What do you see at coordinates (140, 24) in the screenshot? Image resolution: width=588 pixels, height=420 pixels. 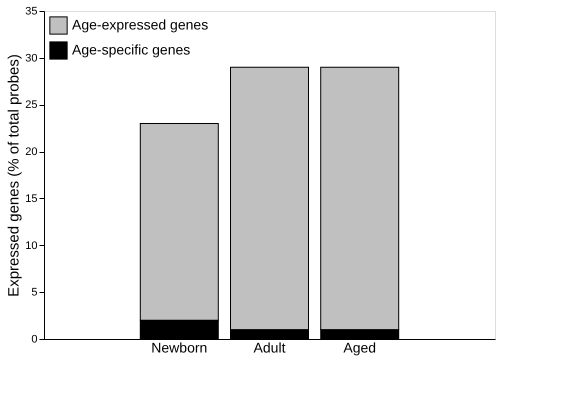 I see `legend-label: Age-expressed genes` at bounding box center [140, 24].